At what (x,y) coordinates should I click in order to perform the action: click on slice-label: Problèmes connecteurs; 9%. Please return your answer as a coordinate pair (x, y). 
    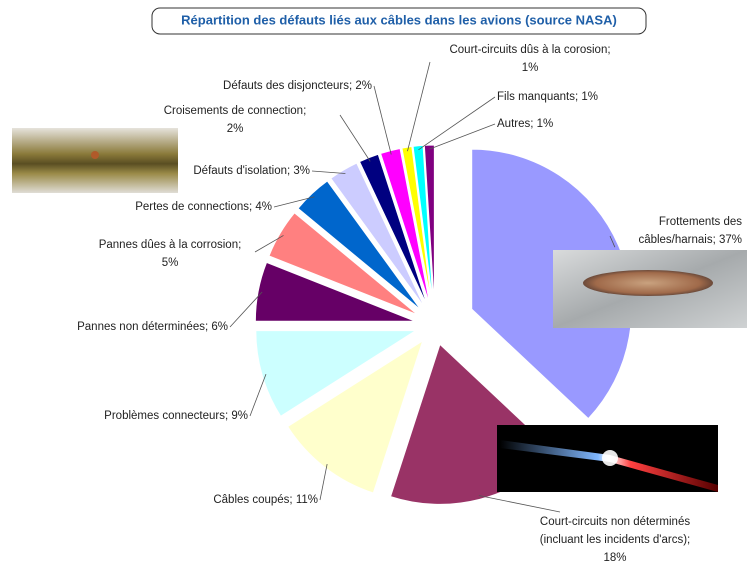
    Looking at the image, I should click on (176, 416).